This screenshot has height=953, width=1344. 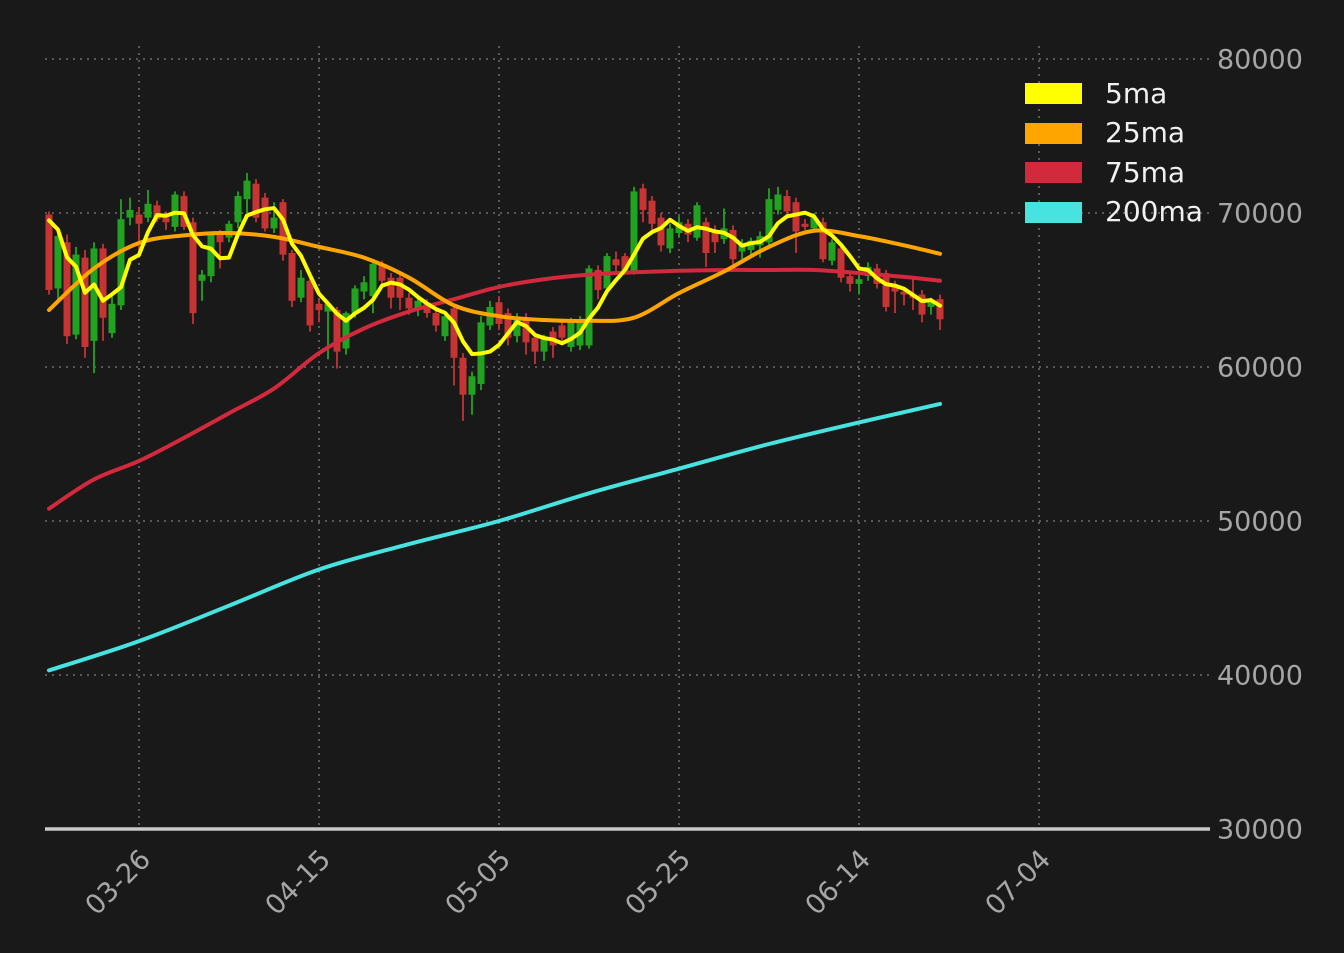 I want to click on legend-swatch-5ma, so click(x=1053, y=94).